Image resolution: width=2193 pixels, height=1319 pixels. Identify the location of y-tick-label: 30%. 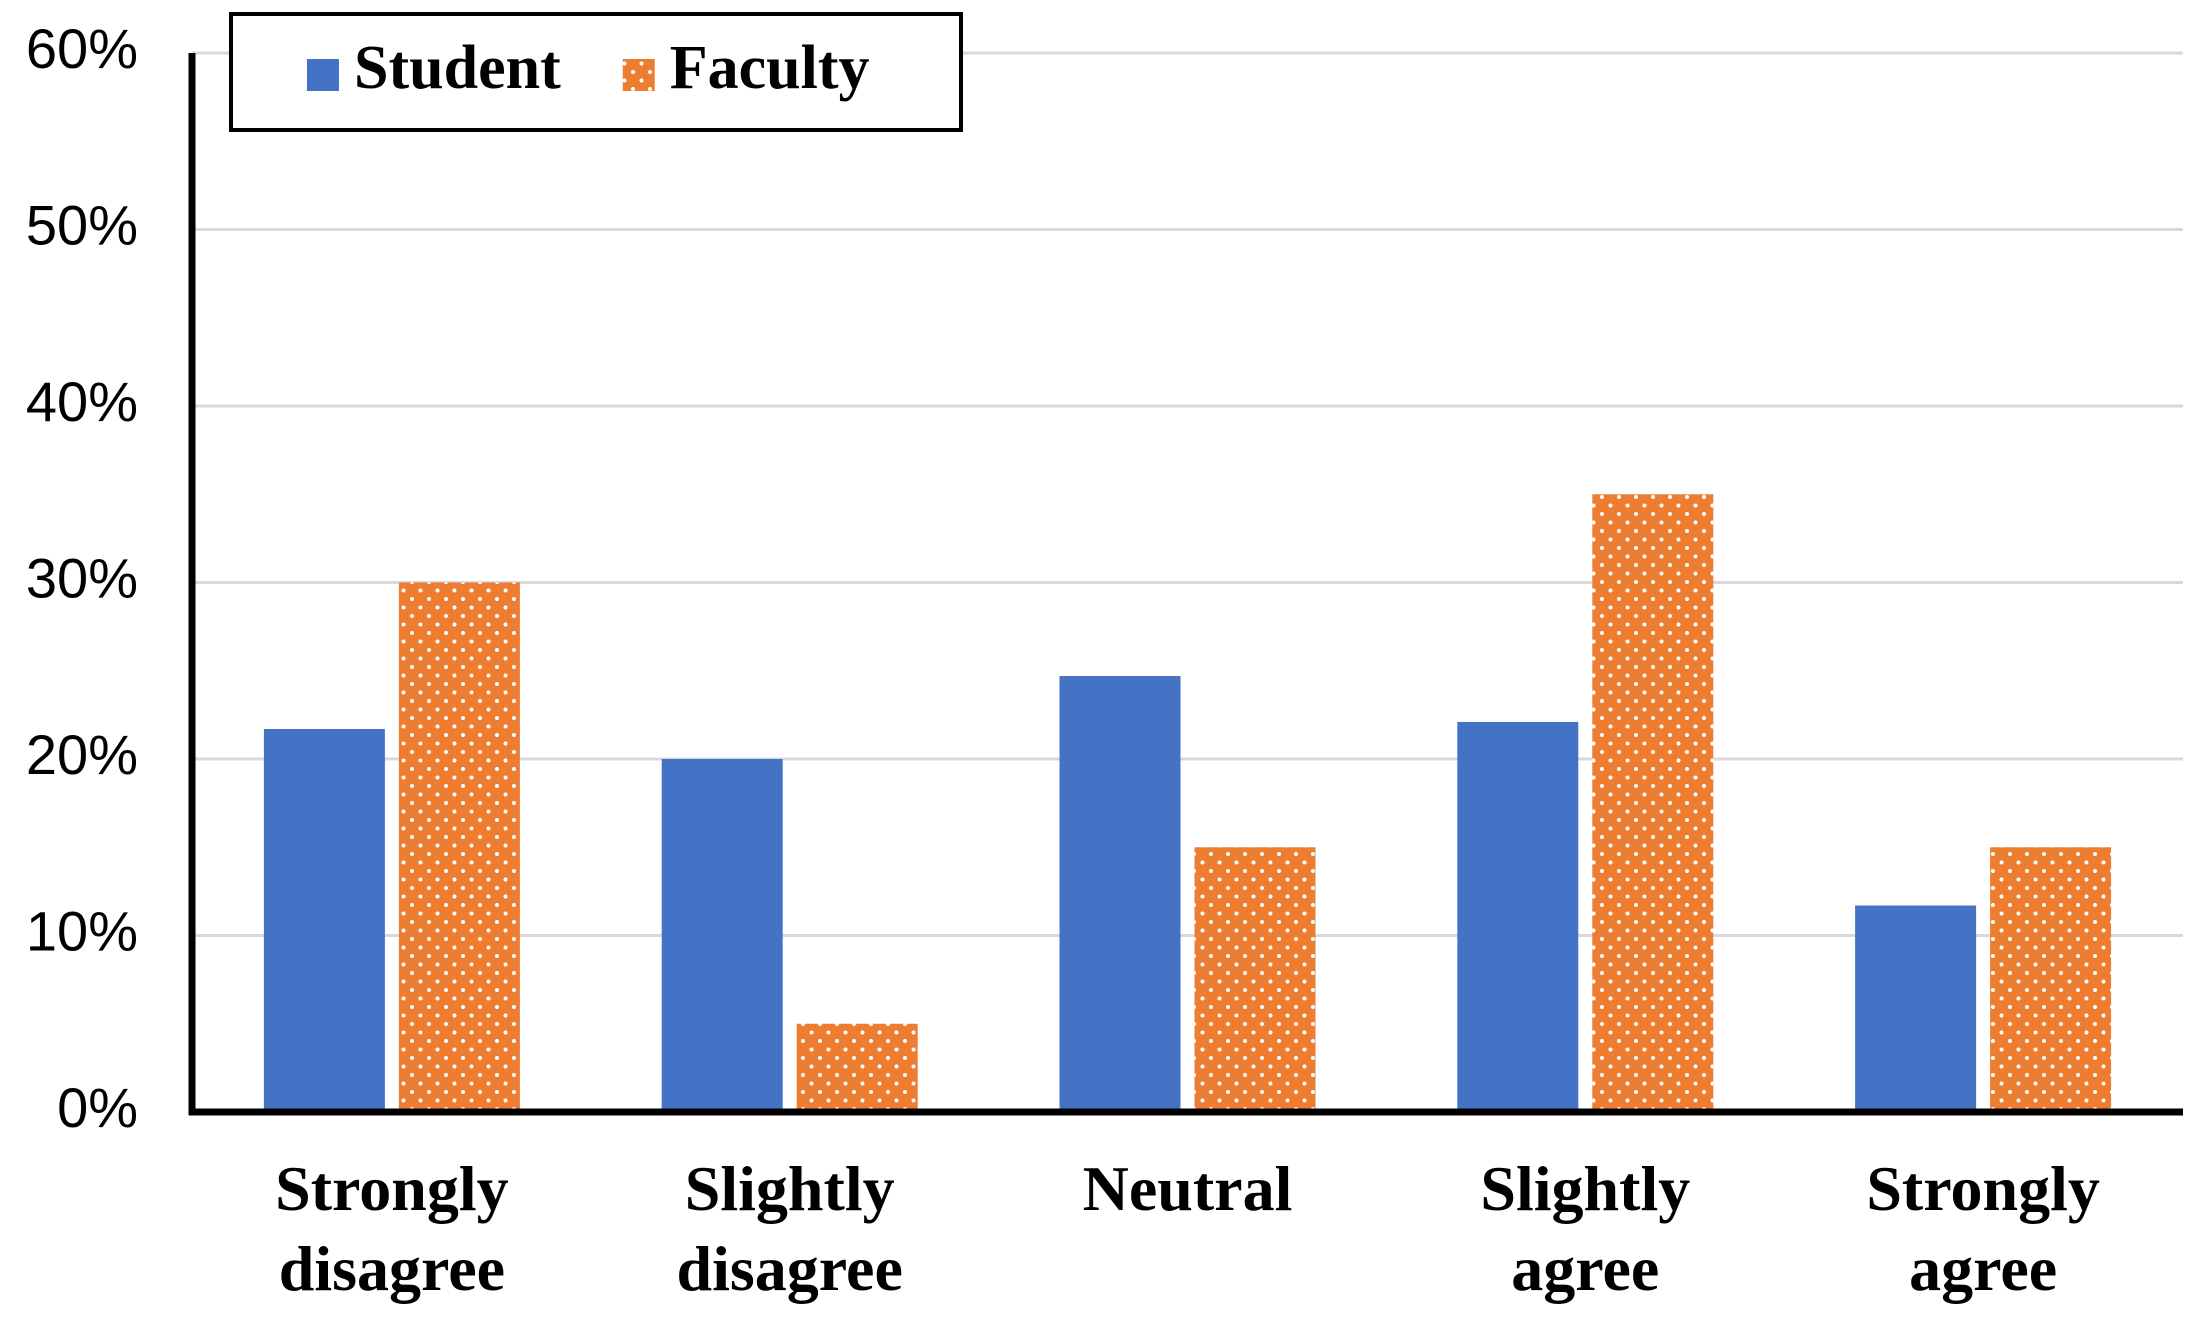
(82, 577).